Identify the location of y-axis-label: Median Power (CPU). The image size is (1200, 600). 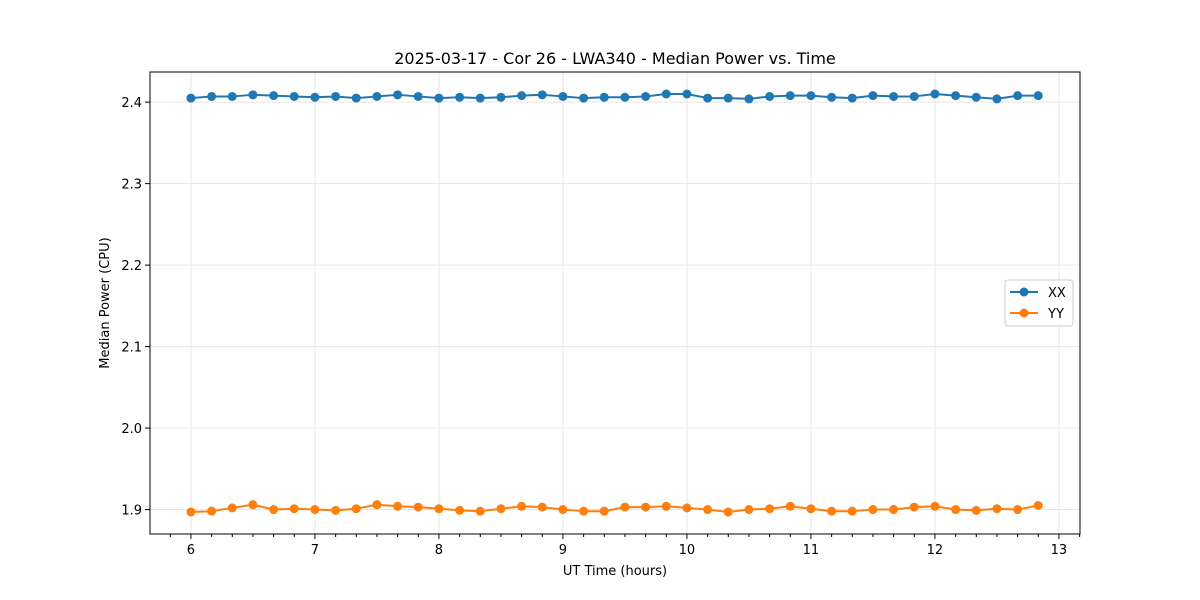
(105, 302).